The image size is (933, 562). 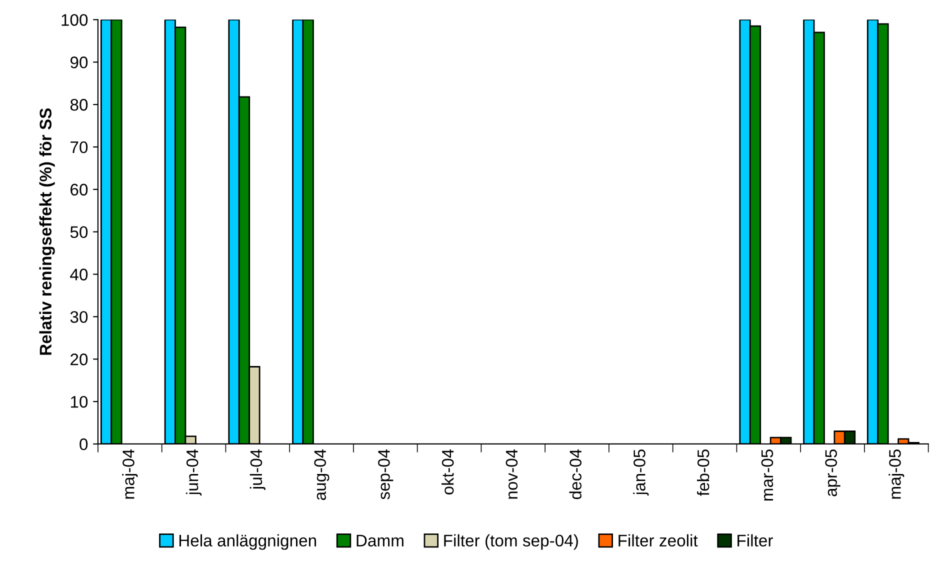 What do you see at coordinates (832, 473) in the screenshot?
I see `x-tick-label: apr-05` at bounding box center [832, 473].